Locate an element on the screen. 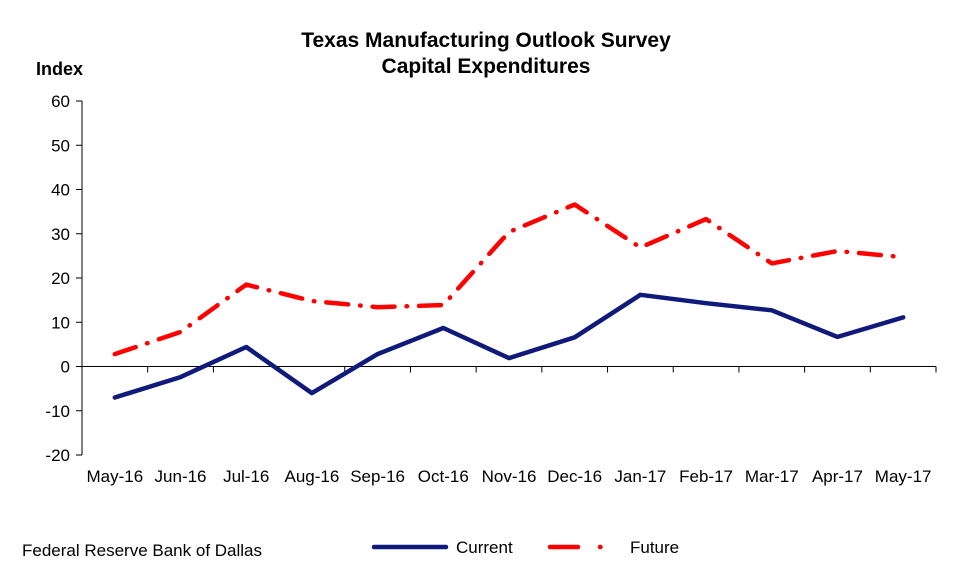 This screenshot has height=574, width=980. x-tick-label: May-16 is located at coordinates (115, 476).